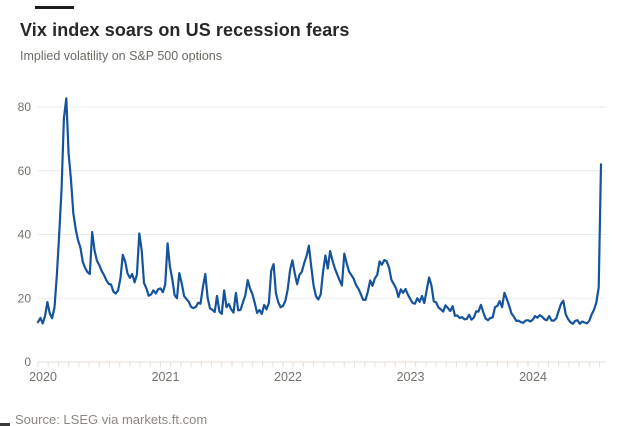  I want to click on x-axis-label: 2024, so click(533, 377).